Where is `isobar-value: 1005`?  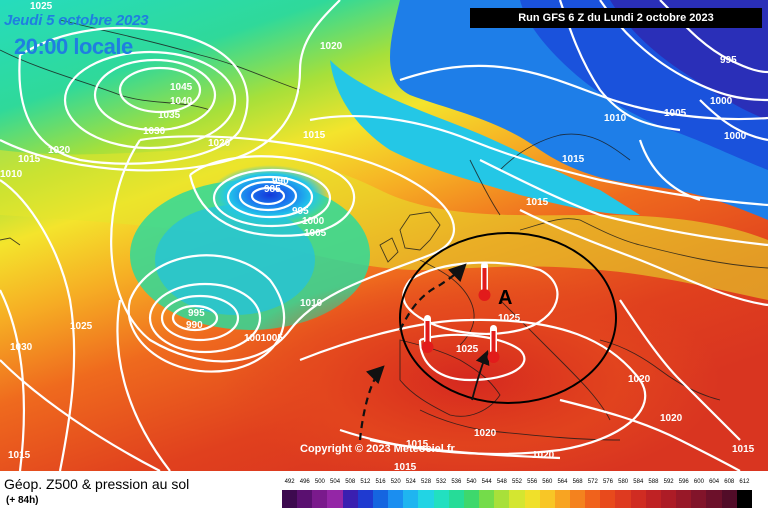
isobar-value: 1005 is located at coordinates (315, 233).